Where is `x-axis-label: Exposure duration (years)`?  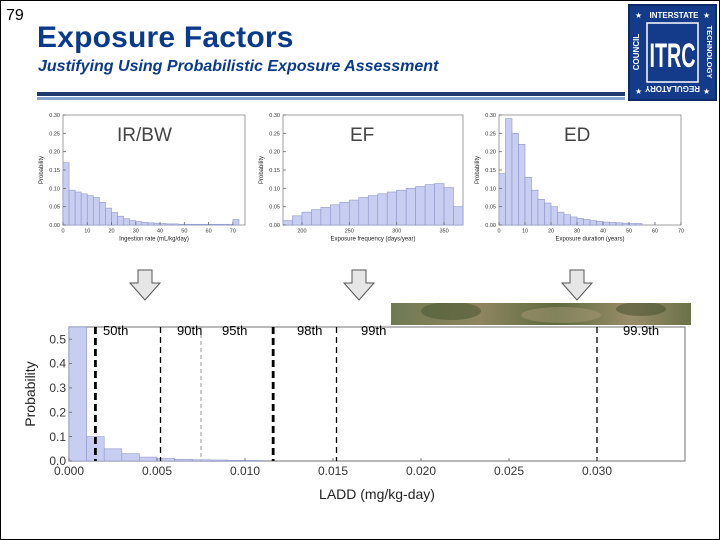
x-axis-label: Exposure duration (years) is located at coordinates (589, 240).